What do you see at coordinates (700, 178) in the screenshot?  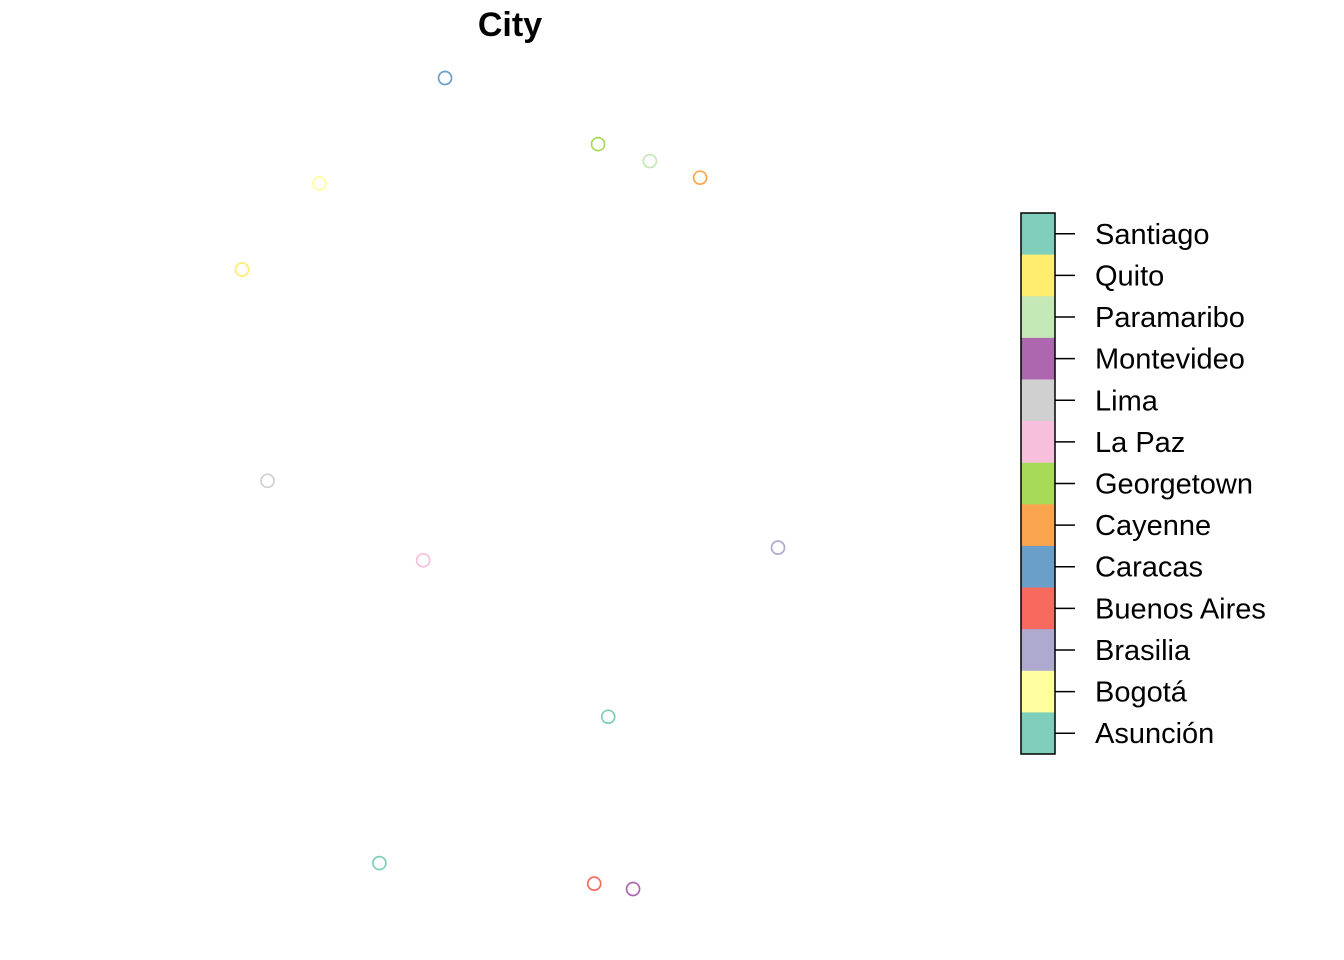 I see `point-cayenne` at bounding box center [700, 178].